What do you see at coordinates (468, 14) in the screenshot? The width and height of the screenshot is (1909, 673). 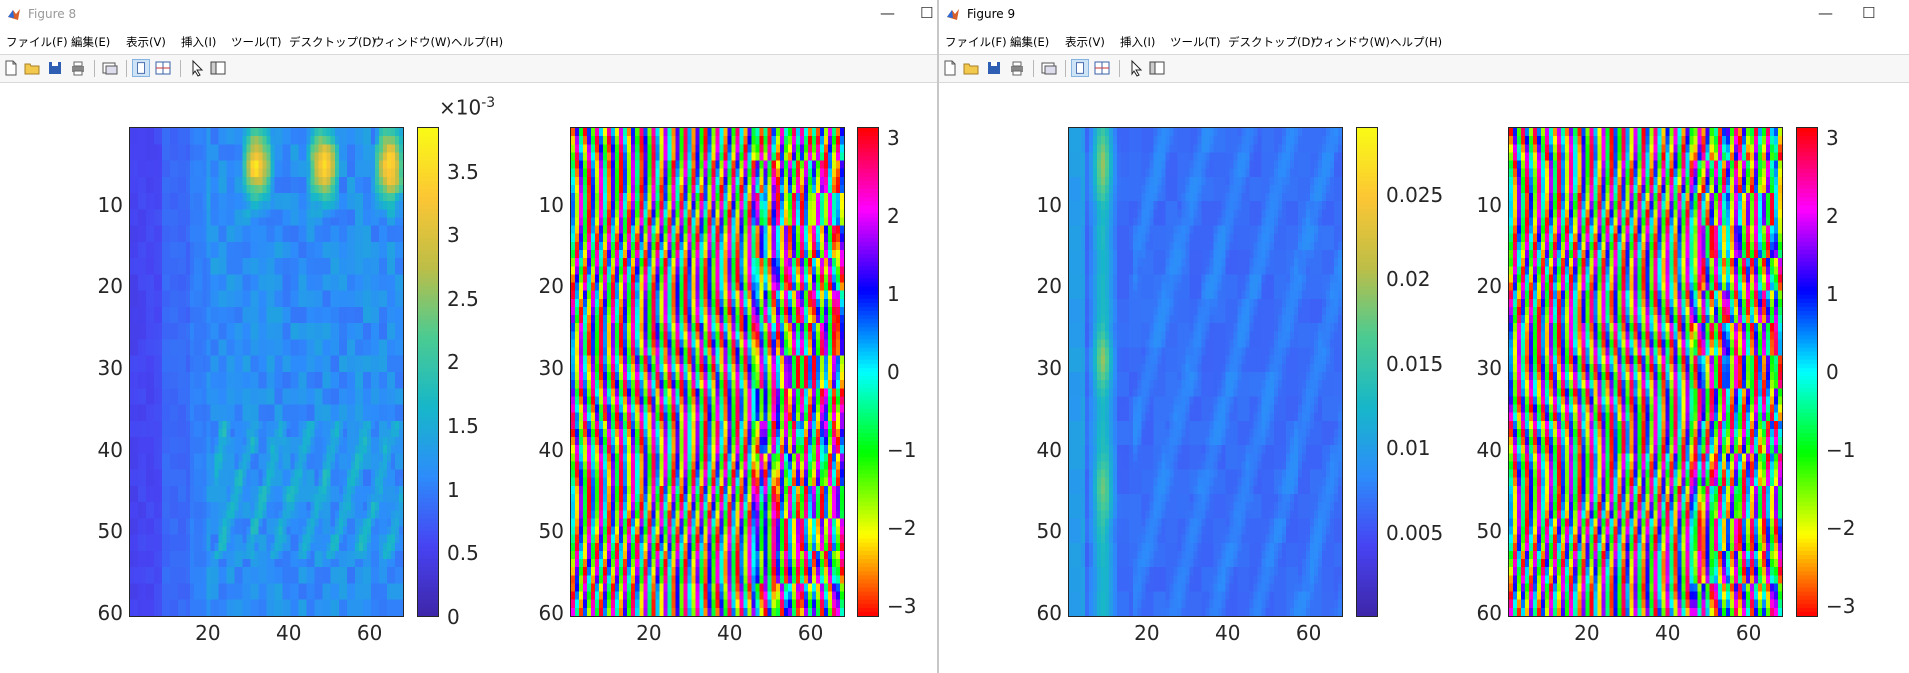 I see `title-bar: Figure 8 — ☐` at bounding box center [468, 14].